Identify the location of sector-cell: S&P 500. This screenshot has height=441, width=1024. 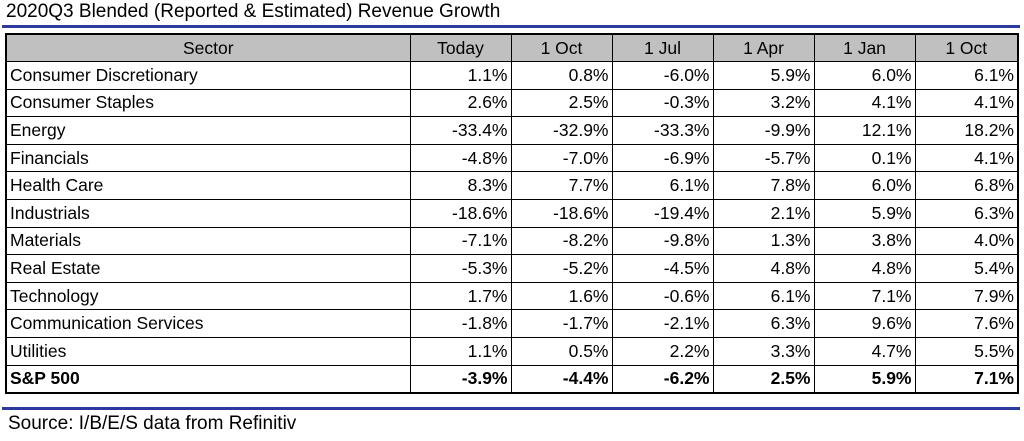
(208, 379).